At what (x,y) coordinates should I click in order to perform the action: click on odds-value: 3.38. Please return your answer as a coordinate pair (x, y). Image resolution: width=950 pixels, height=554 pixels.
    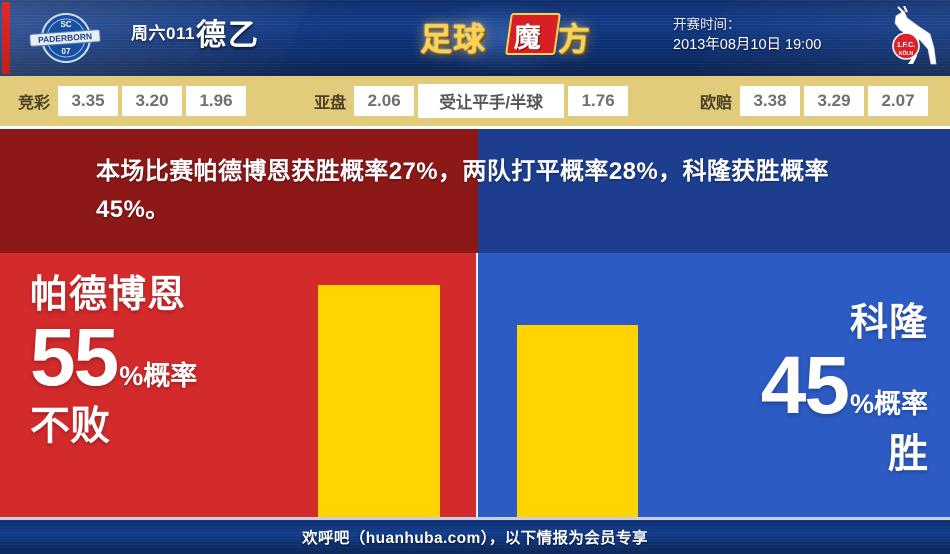
    Looking at the image, I should click on (770, 101).